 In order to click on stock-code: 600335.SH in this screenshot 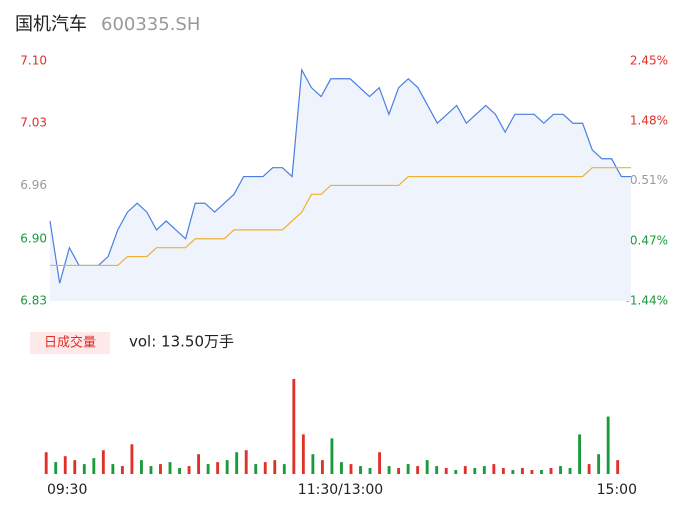, I will do `click(150, 24)`.